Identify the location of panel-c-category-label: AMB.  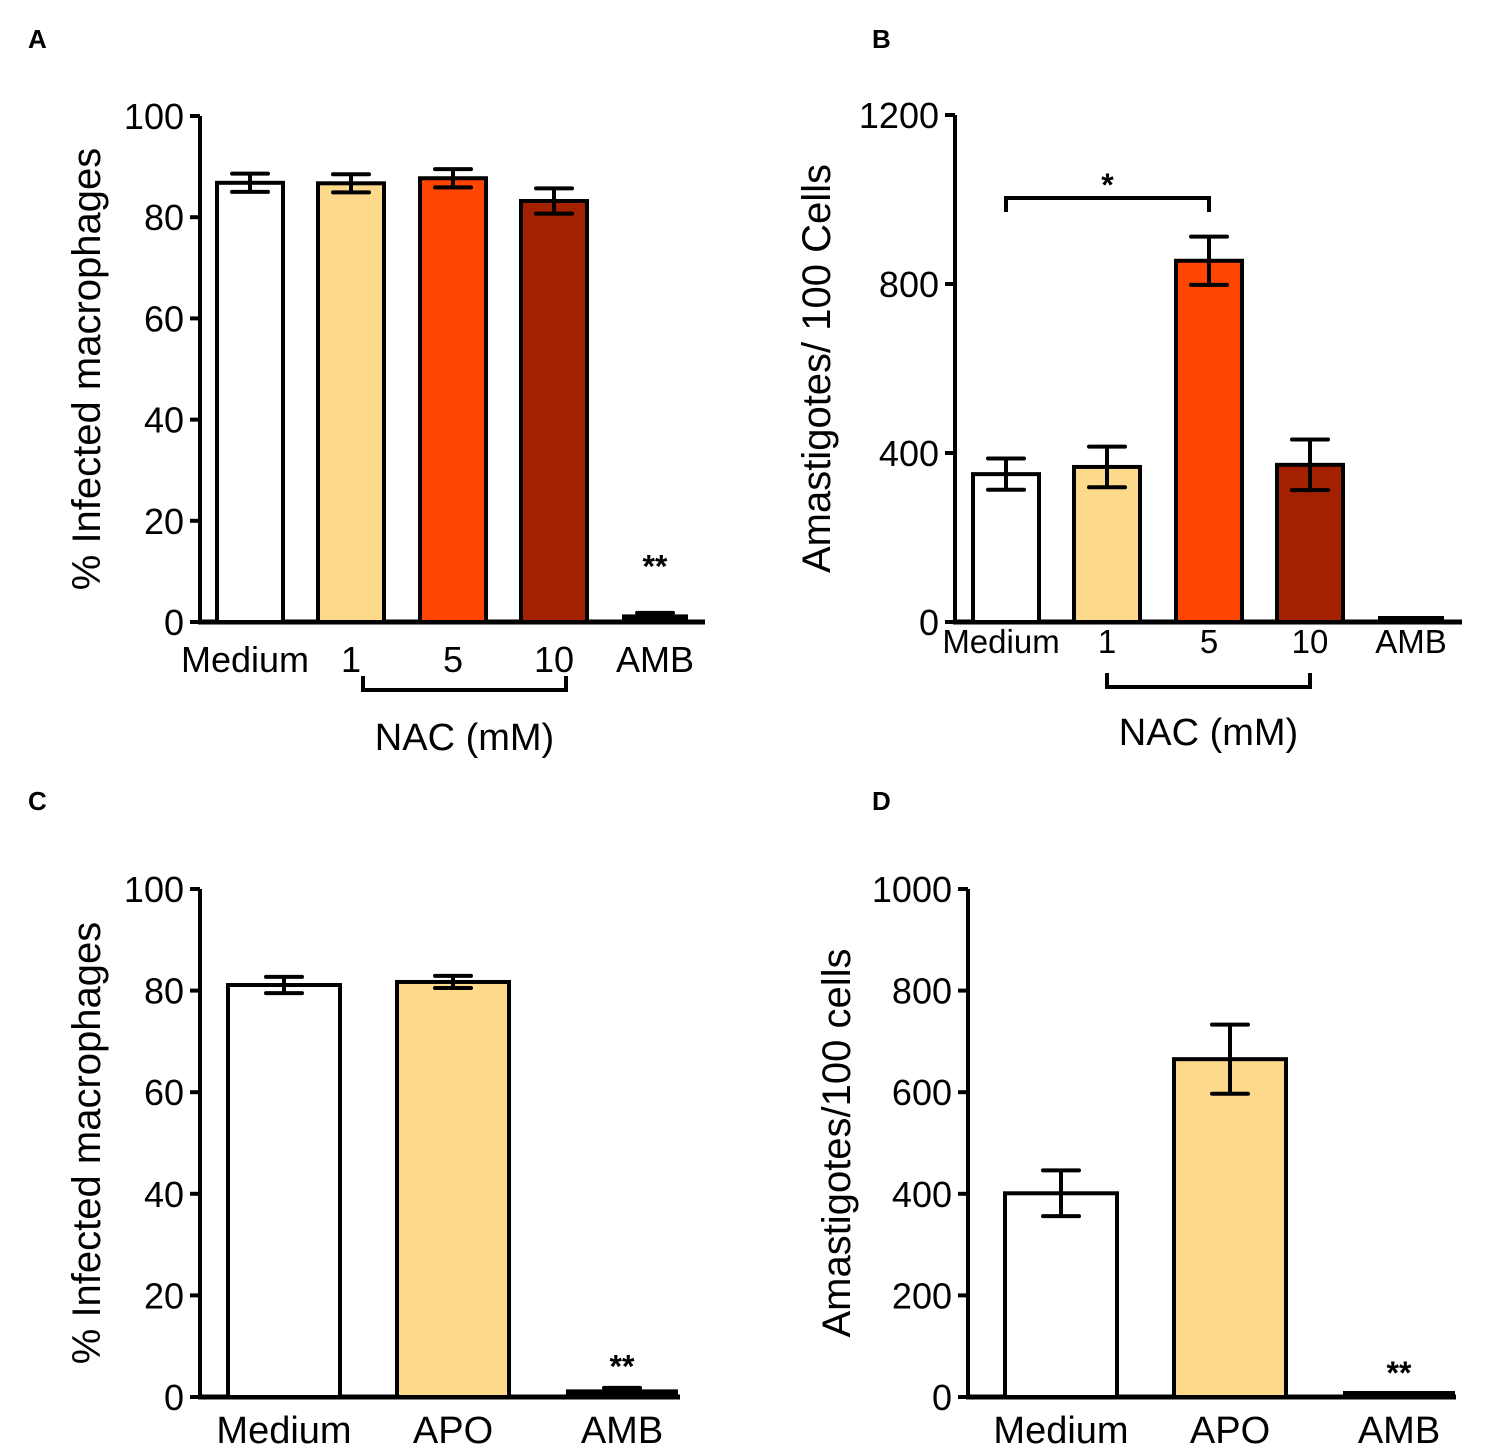
(622, 1431).